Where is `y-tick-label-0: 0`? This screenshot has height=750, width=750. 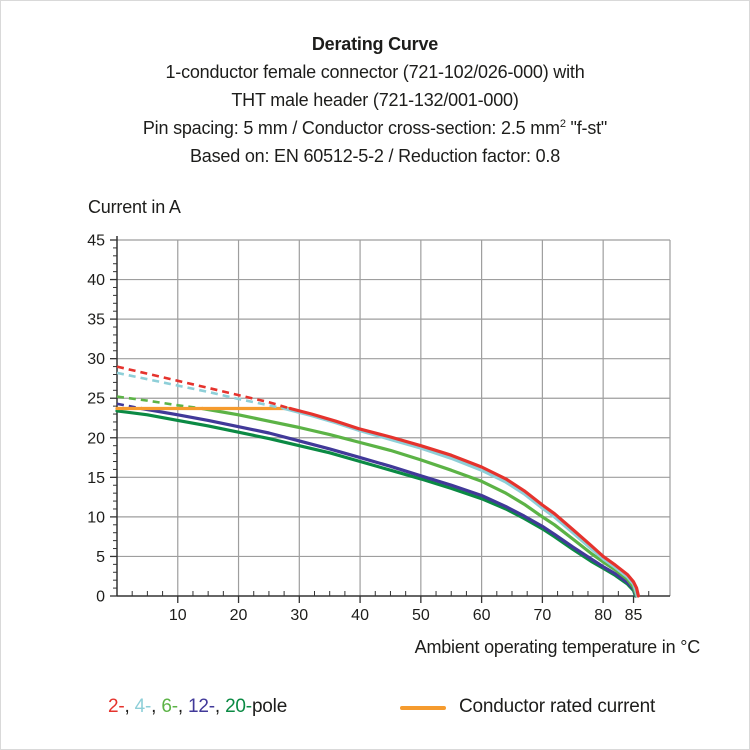
y-tick-label-0: 0 is located at coordinates (100, 597).